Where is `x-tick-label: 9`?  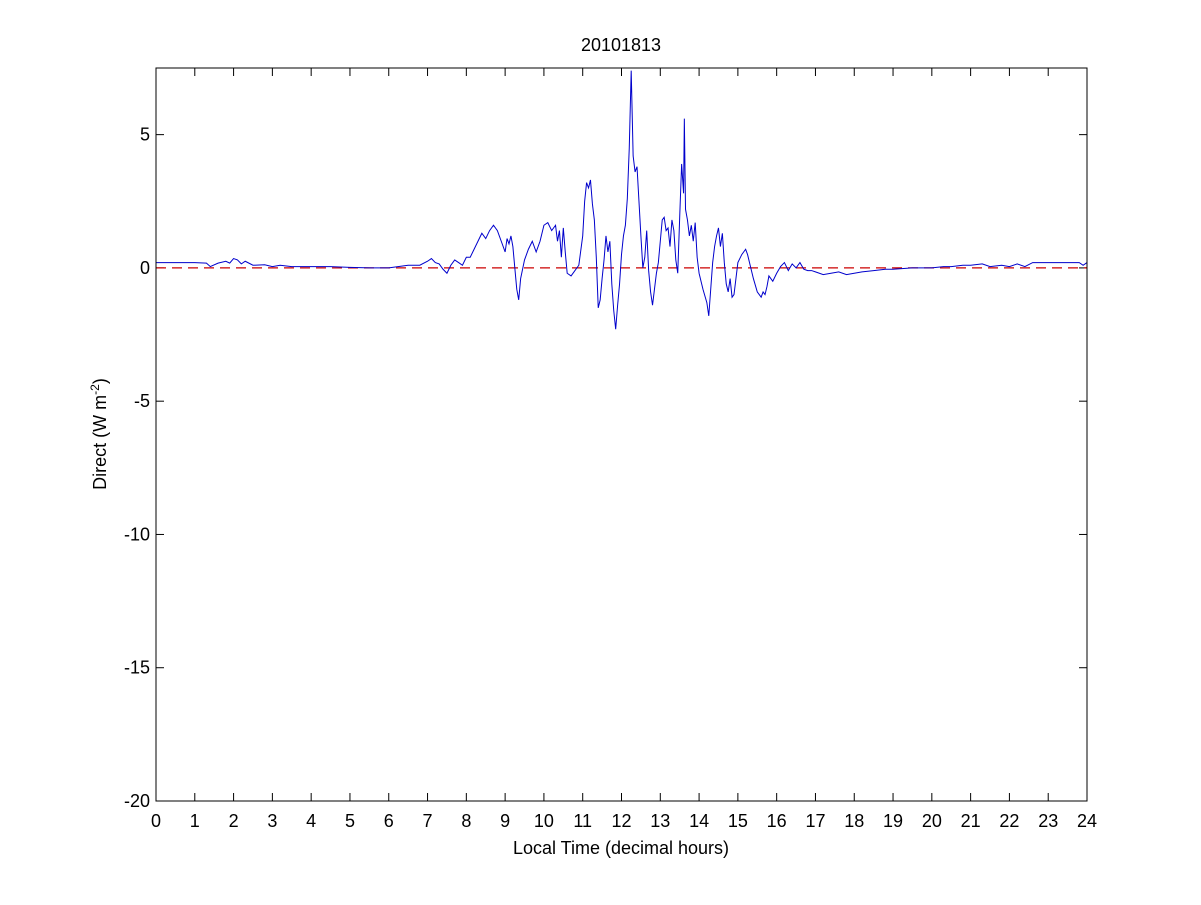
x-tick-label: 9 is located at coordinates (505, 821).